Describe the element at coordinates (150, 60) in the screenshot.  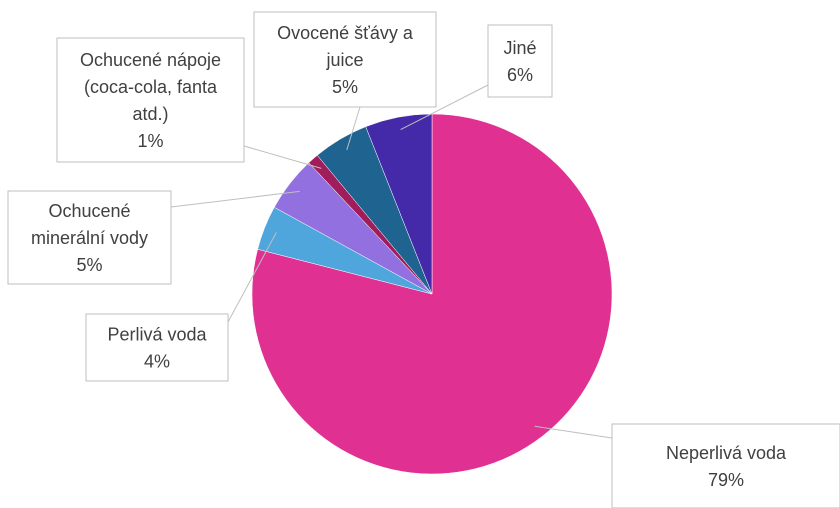
I see `slice-category-label: Ochucené nápoje` at that location.